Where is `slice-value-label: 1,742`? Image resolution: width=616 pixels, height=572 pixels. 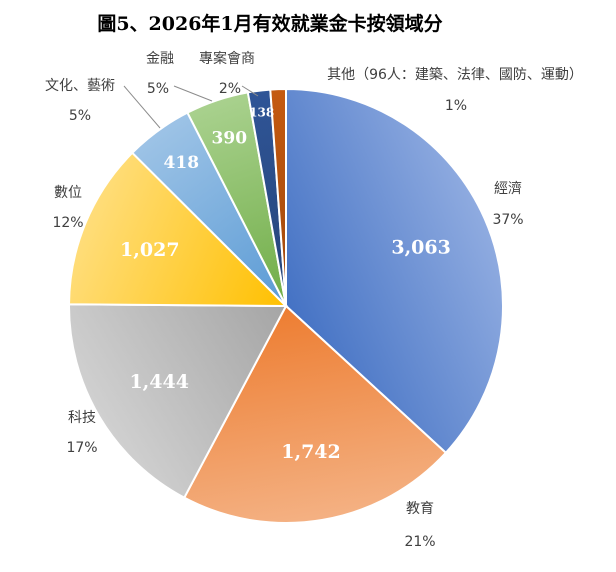
slice-value-label: 1,742 is located at coordinates (311, 452).